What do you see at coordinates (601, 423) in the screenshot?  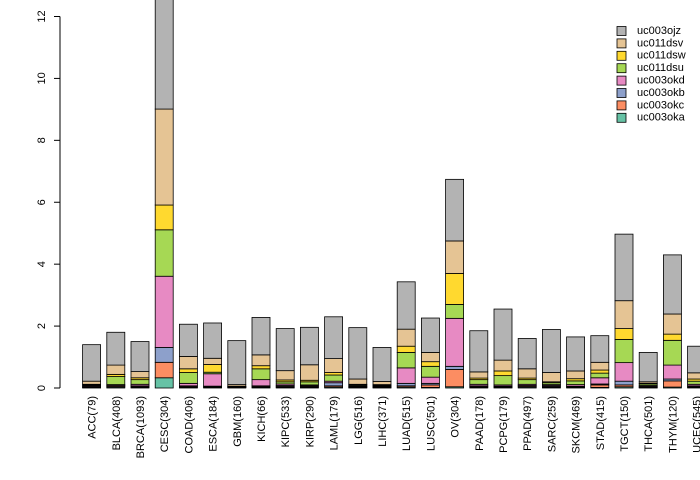 I see `x-tick-label: STAD(415)` at bounding box center [601, 423].